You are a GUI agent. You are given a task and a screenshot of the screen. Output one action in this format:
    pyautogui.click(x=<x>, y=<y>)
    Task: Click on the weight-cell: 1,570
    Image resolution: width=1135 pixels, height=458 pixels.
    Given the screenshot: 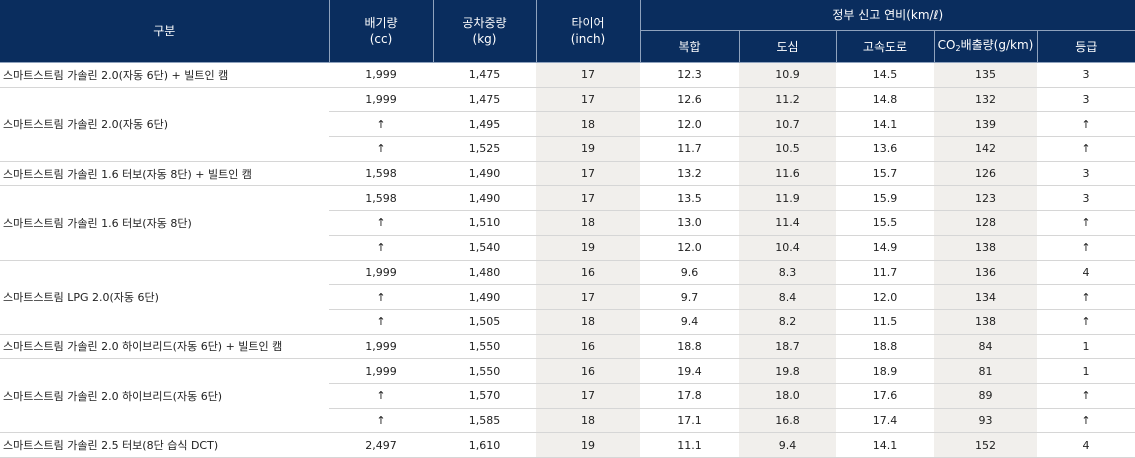 What is the action you would take?
    pyautogui.click(x=484, y=396)
    